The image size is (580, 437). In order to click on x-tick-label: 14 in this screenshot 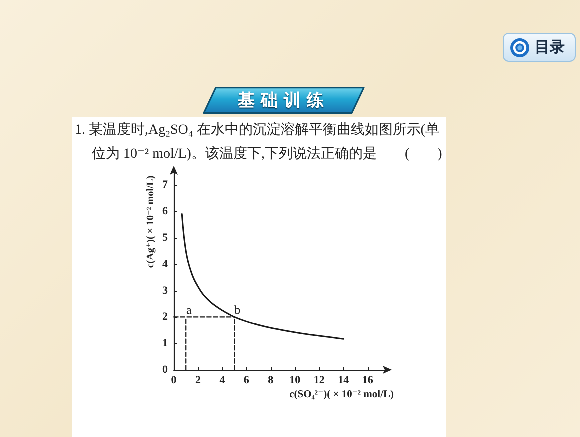, I will do `click(344, 380)`.